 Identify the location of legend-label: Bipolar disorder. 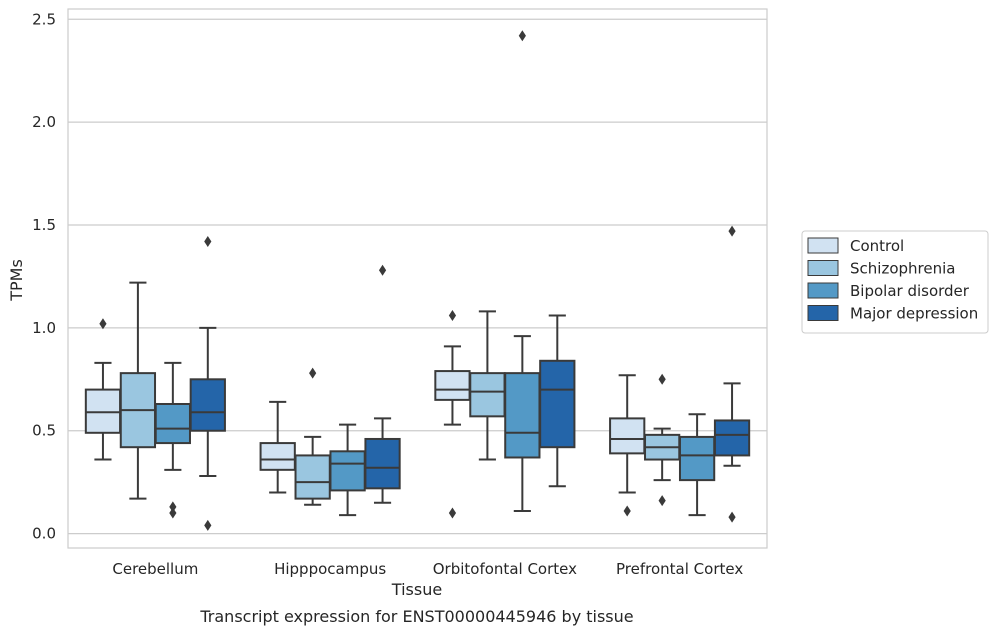
(910, 291).